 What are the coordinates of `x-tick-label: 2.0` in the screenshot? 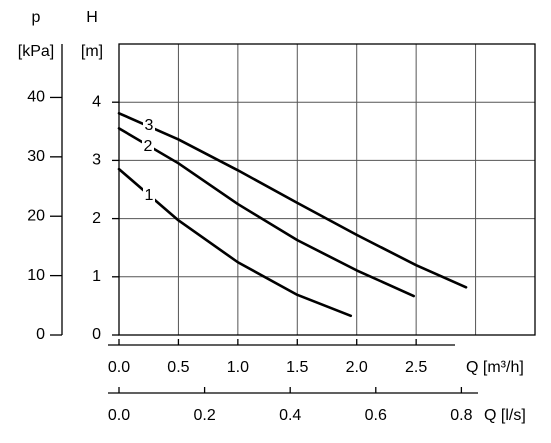 It's located at (357, 367).